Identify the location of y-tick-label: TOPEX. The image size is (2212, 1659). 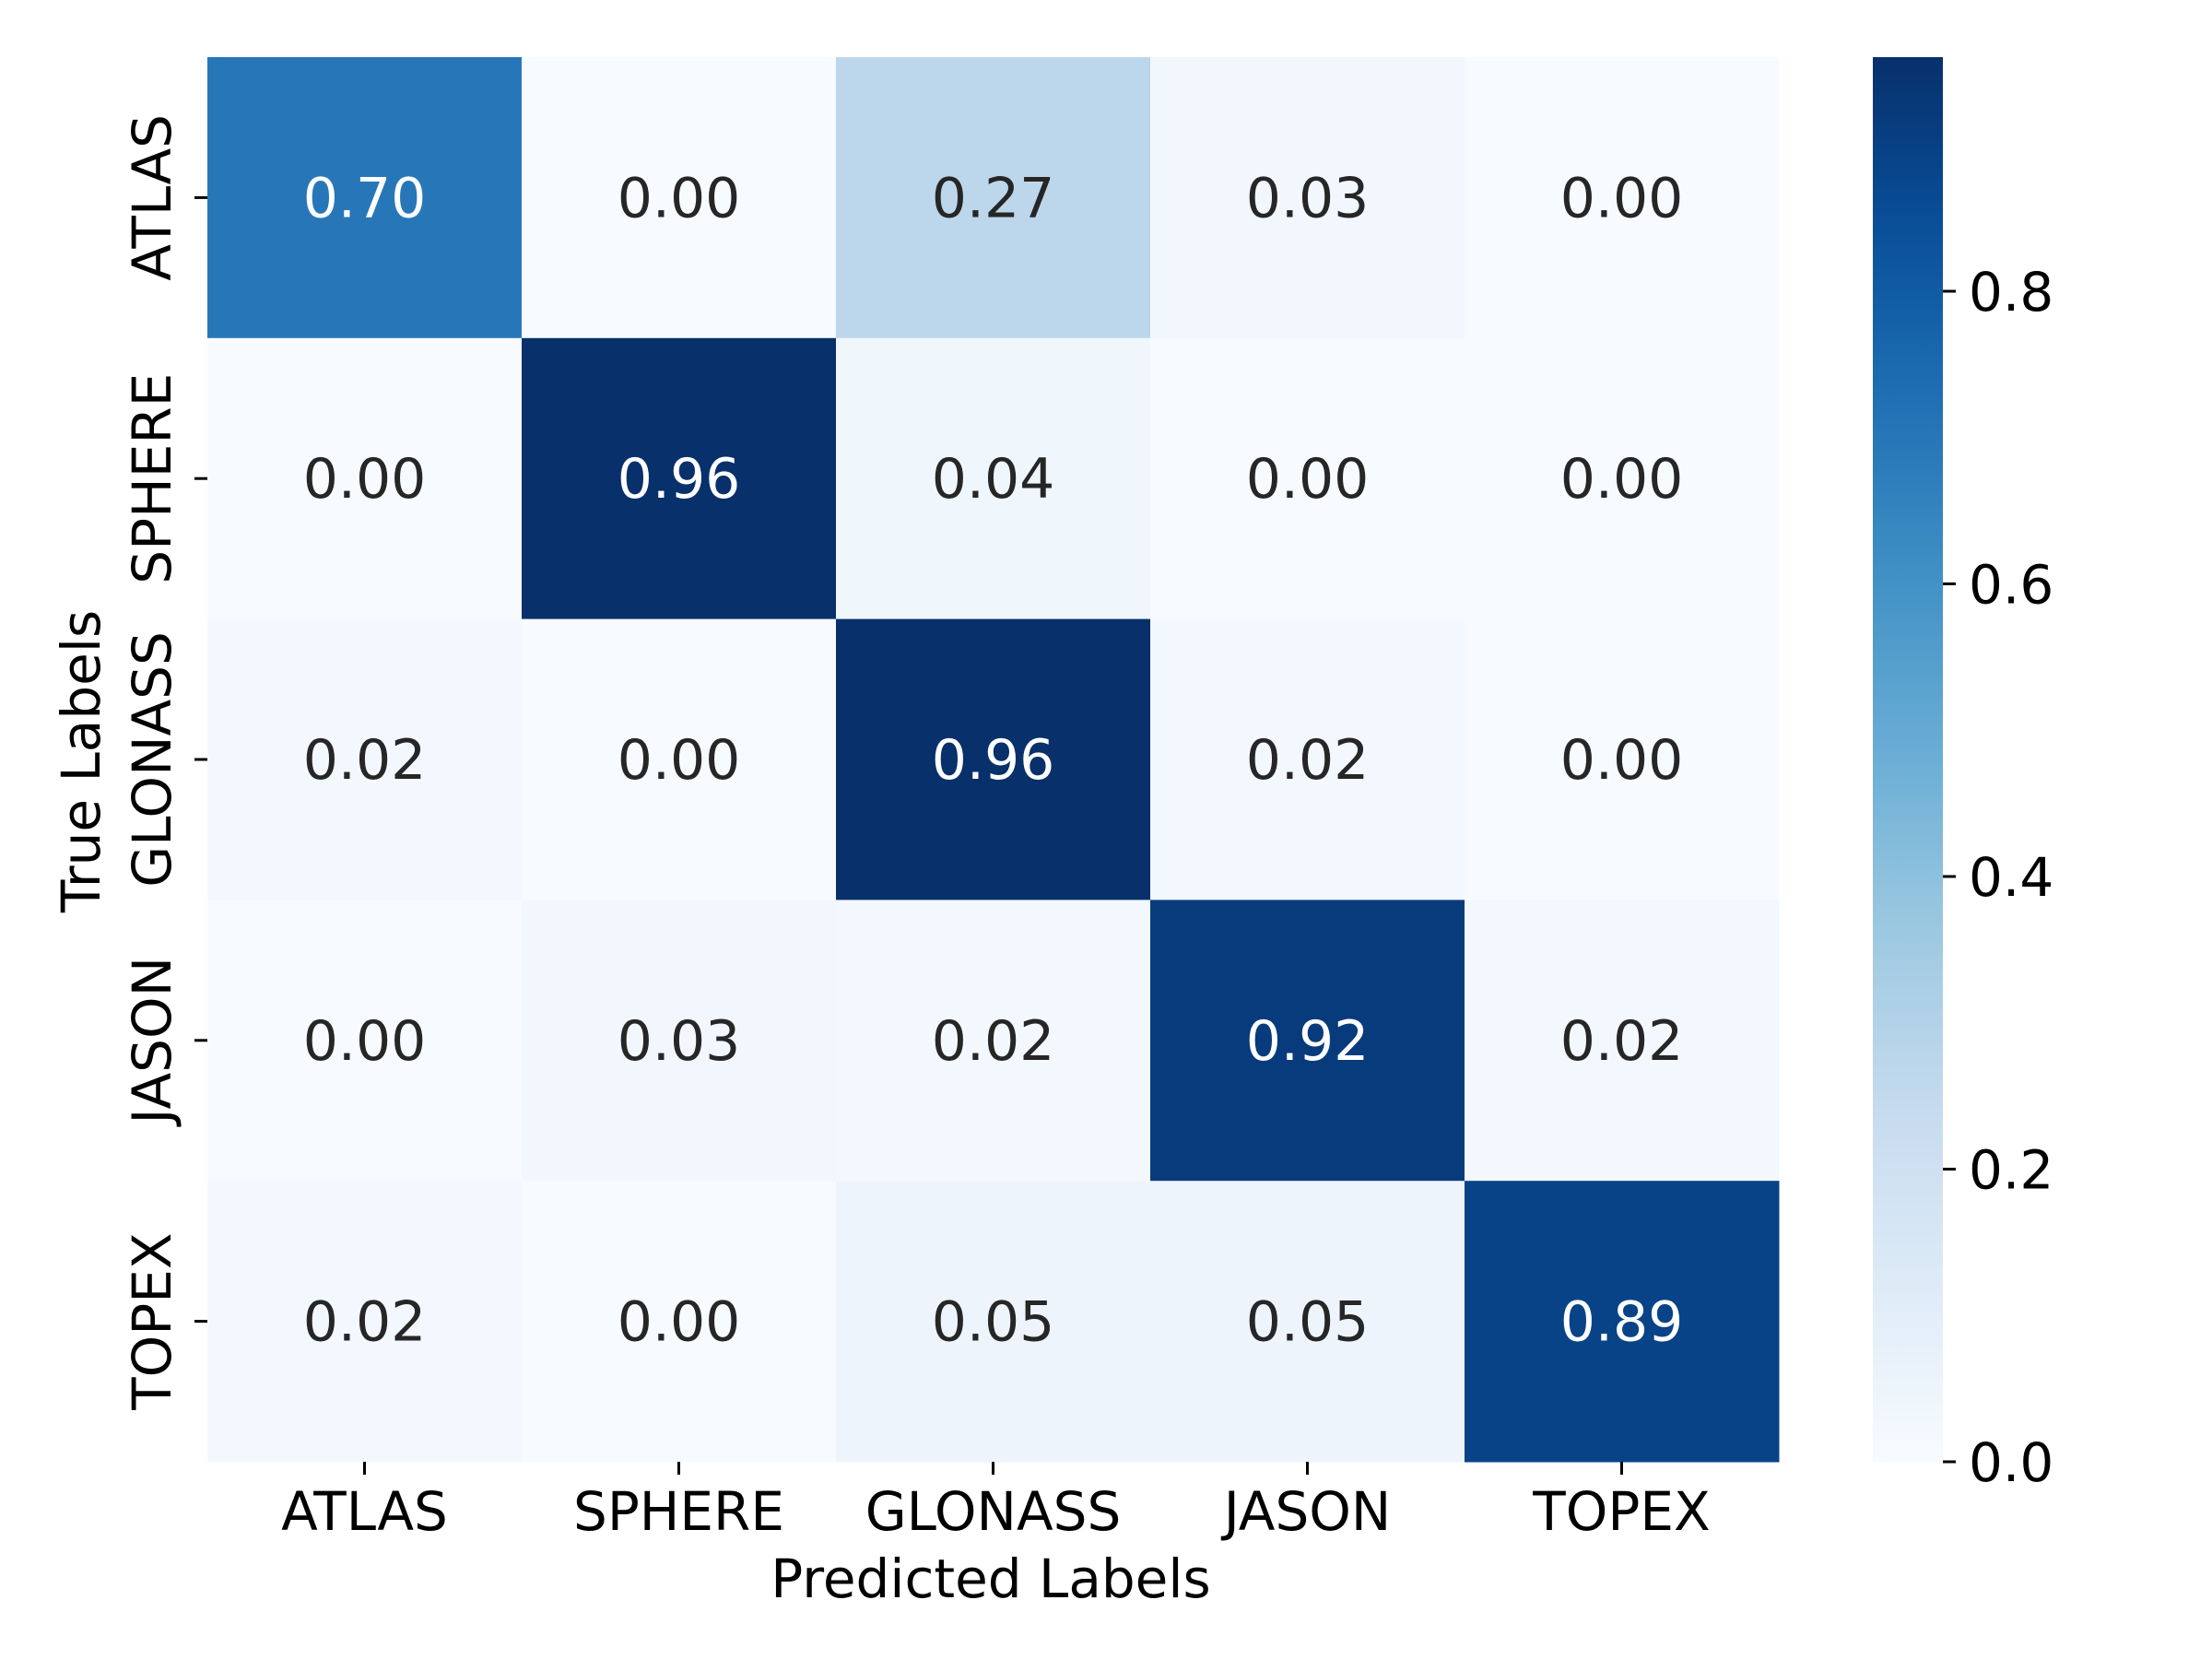
(152, 1321).